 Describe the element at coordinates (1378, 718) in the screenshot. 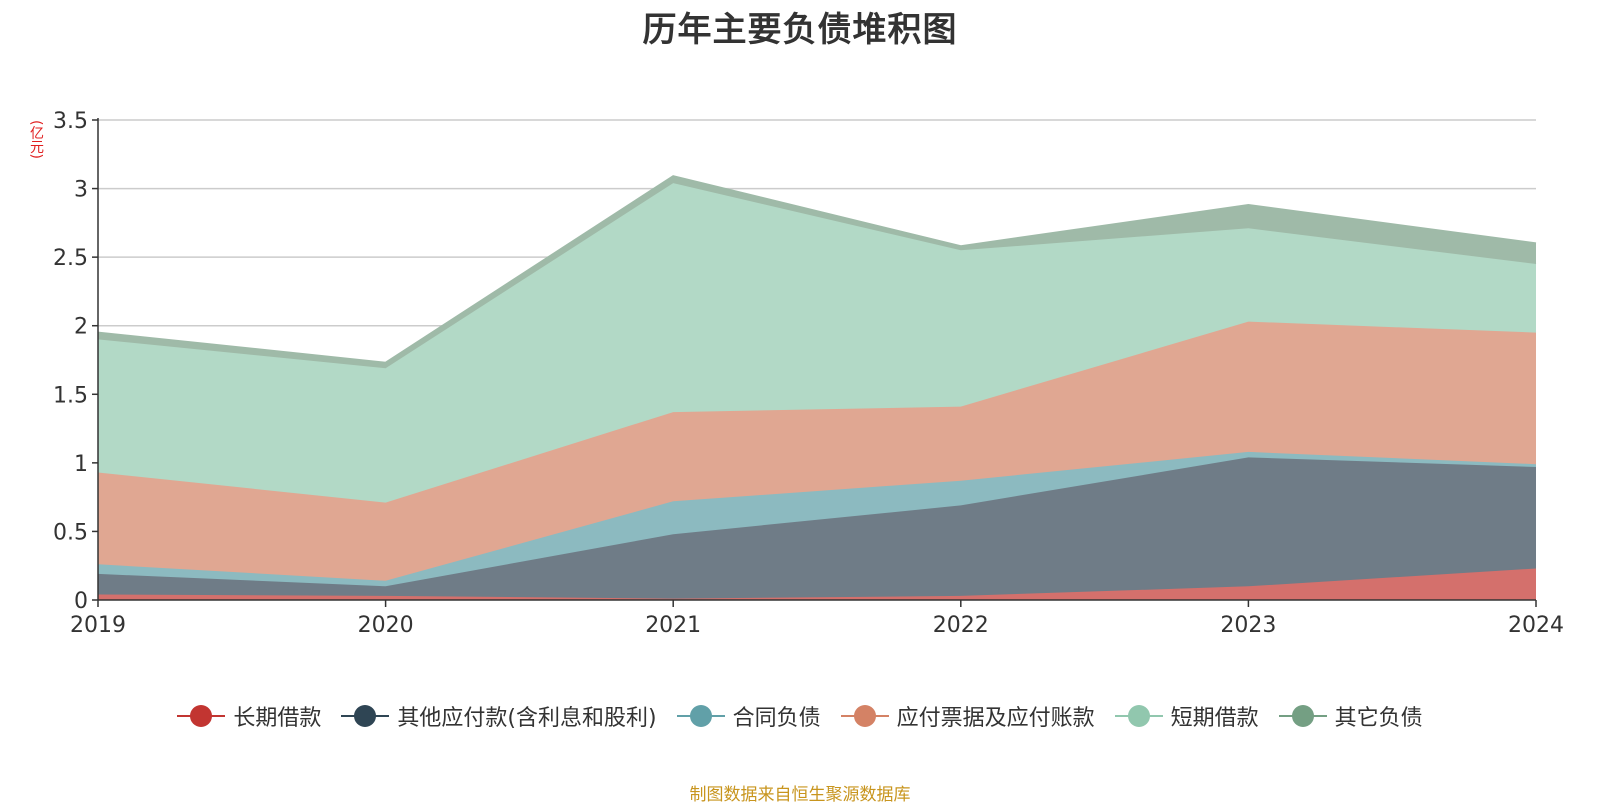

I see `legend-label: 其它负债` at that location.